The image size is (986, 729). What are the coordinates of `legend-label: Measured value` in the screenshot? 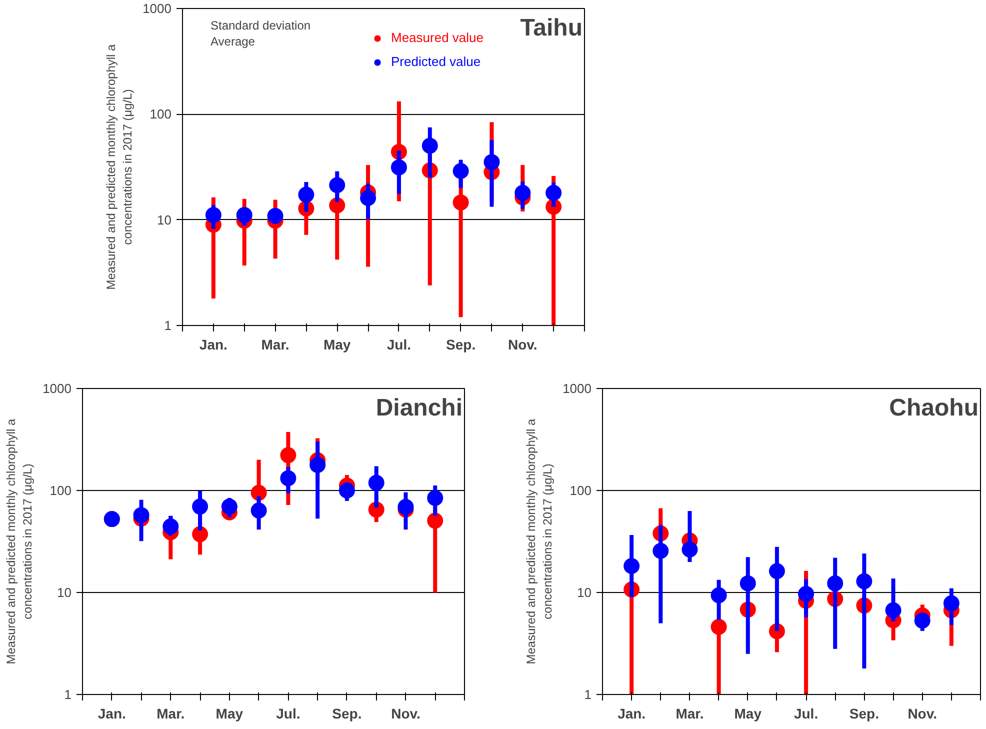 It's located at (437, 37).